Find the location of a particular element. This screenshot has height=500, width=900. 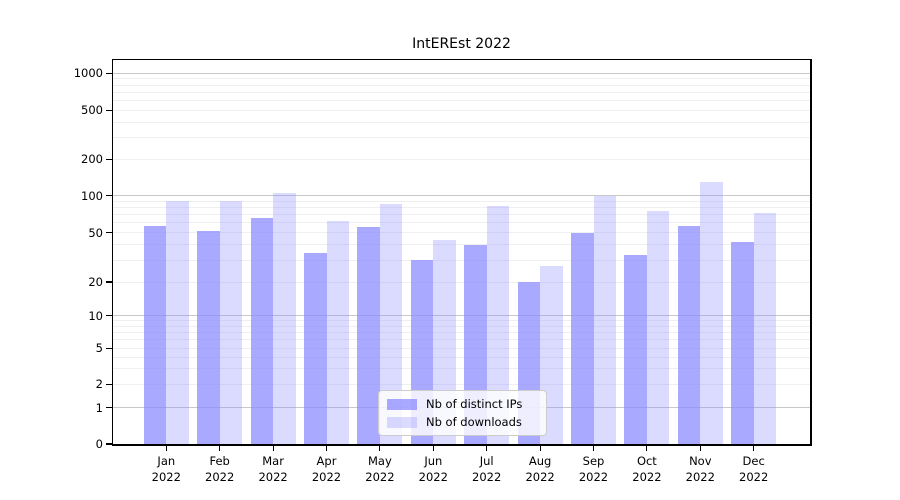

bar-downloads-feb is located at coordinates (231, 322).